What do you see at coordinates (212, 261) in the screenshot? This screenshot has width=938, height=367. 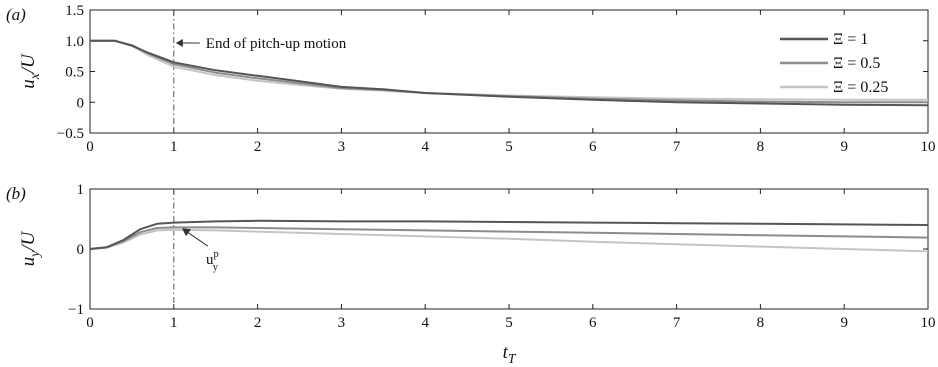 I see `annotation-text: up y` at bounding box center [212, 261].